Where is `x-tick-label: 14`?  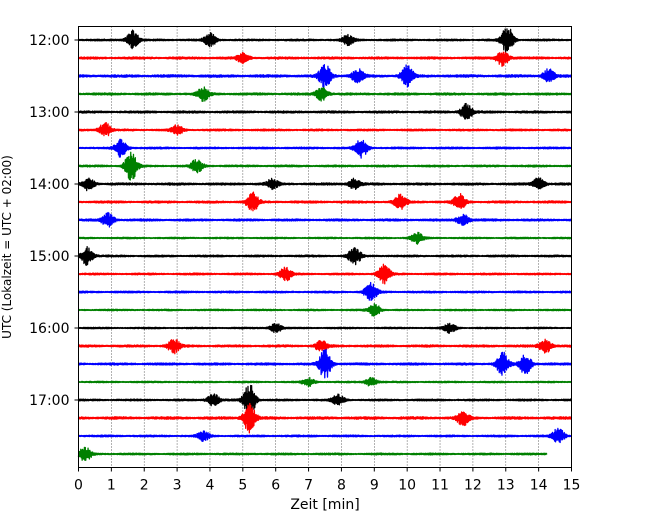
x-tick-label: 14 is located at coordinates (539, 486).